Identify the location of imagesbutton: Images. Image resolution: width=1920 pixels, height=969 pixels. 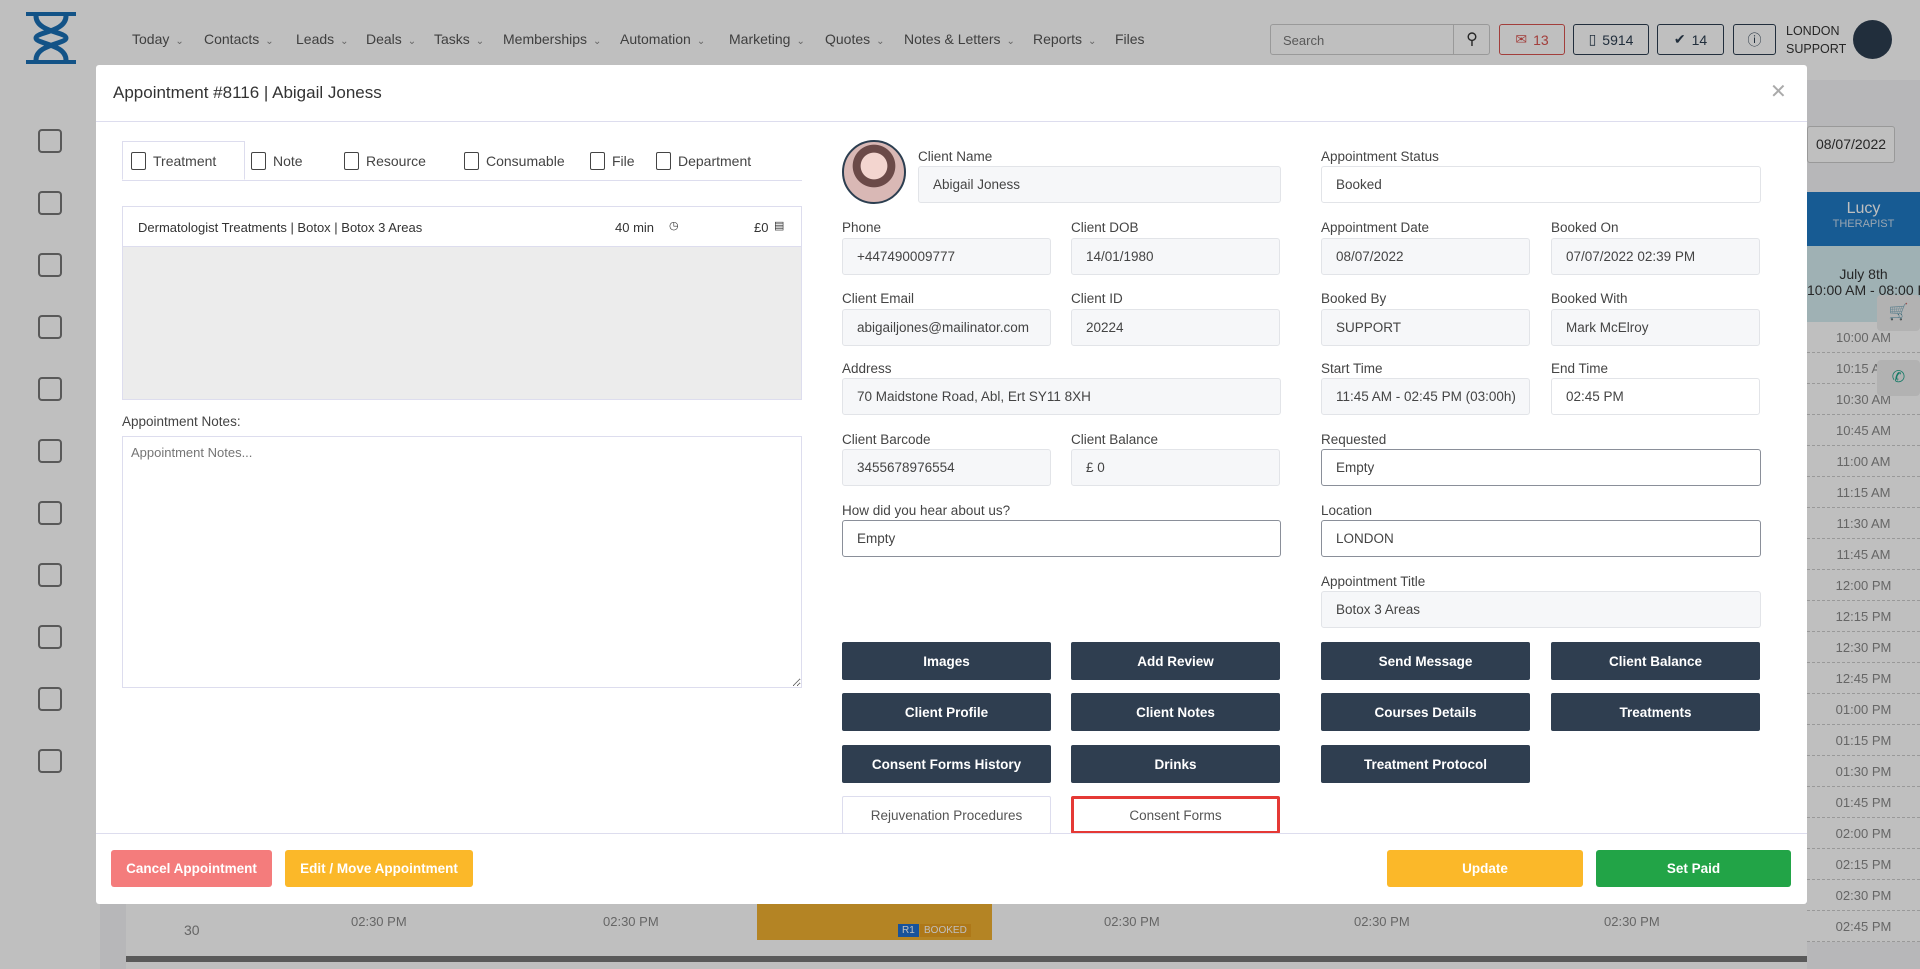
(946, 661).